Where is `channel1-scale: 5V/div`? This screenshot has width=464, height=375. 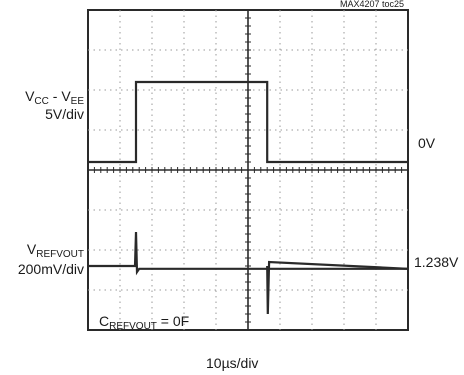 channel1-scale: 5V/div is located at coordinates (64, 114).